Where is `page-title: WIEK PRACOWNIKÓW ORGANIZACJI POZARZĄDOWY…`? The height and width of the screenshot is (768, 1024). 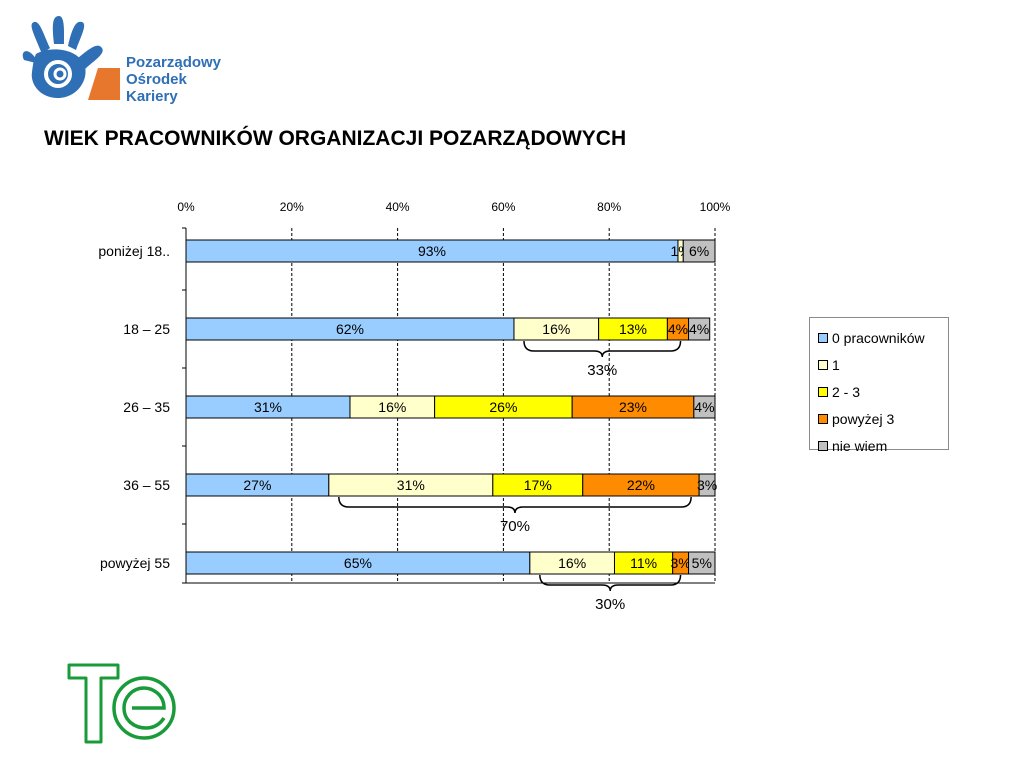
page-title: WIEK PRACOWNIKÓW ORGANIZACJI POZARZĄDOWY… is located at coordinates (335, 138).